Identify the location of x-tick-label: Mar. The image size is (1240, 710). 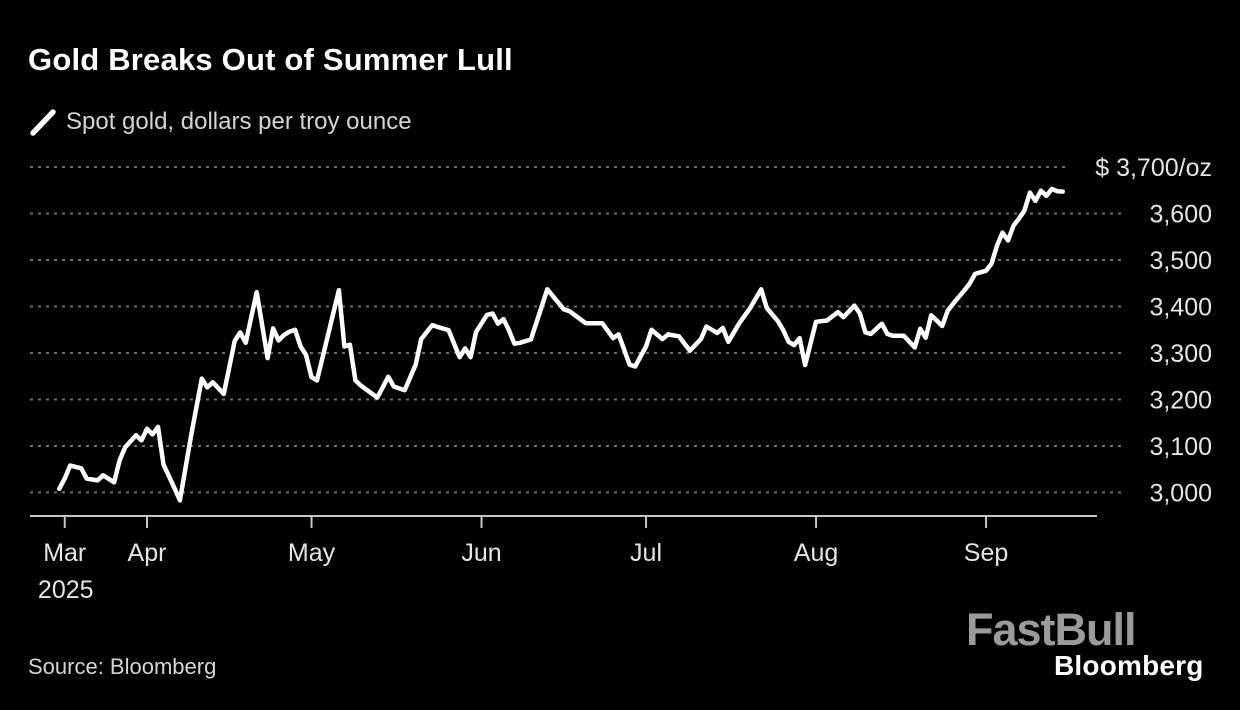
(64, 553).